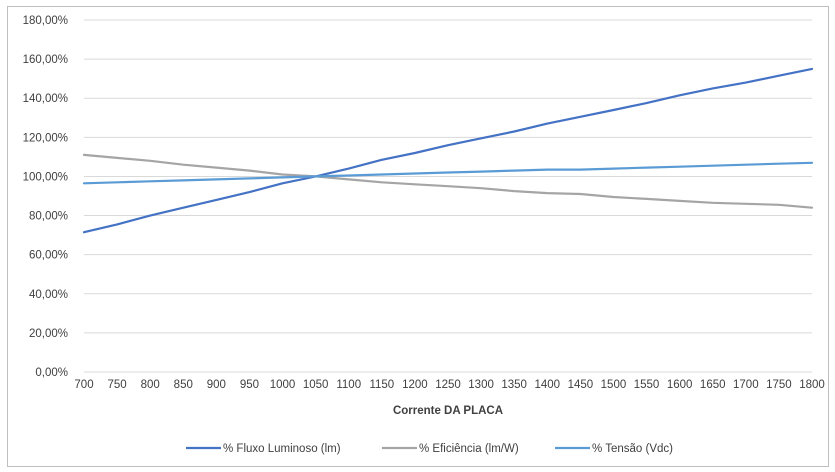 This screenshot has height=472, width=835. Describe the element at coordinates (216, 385) in the screenshot. I see `x-tick-label: 900` at that location.